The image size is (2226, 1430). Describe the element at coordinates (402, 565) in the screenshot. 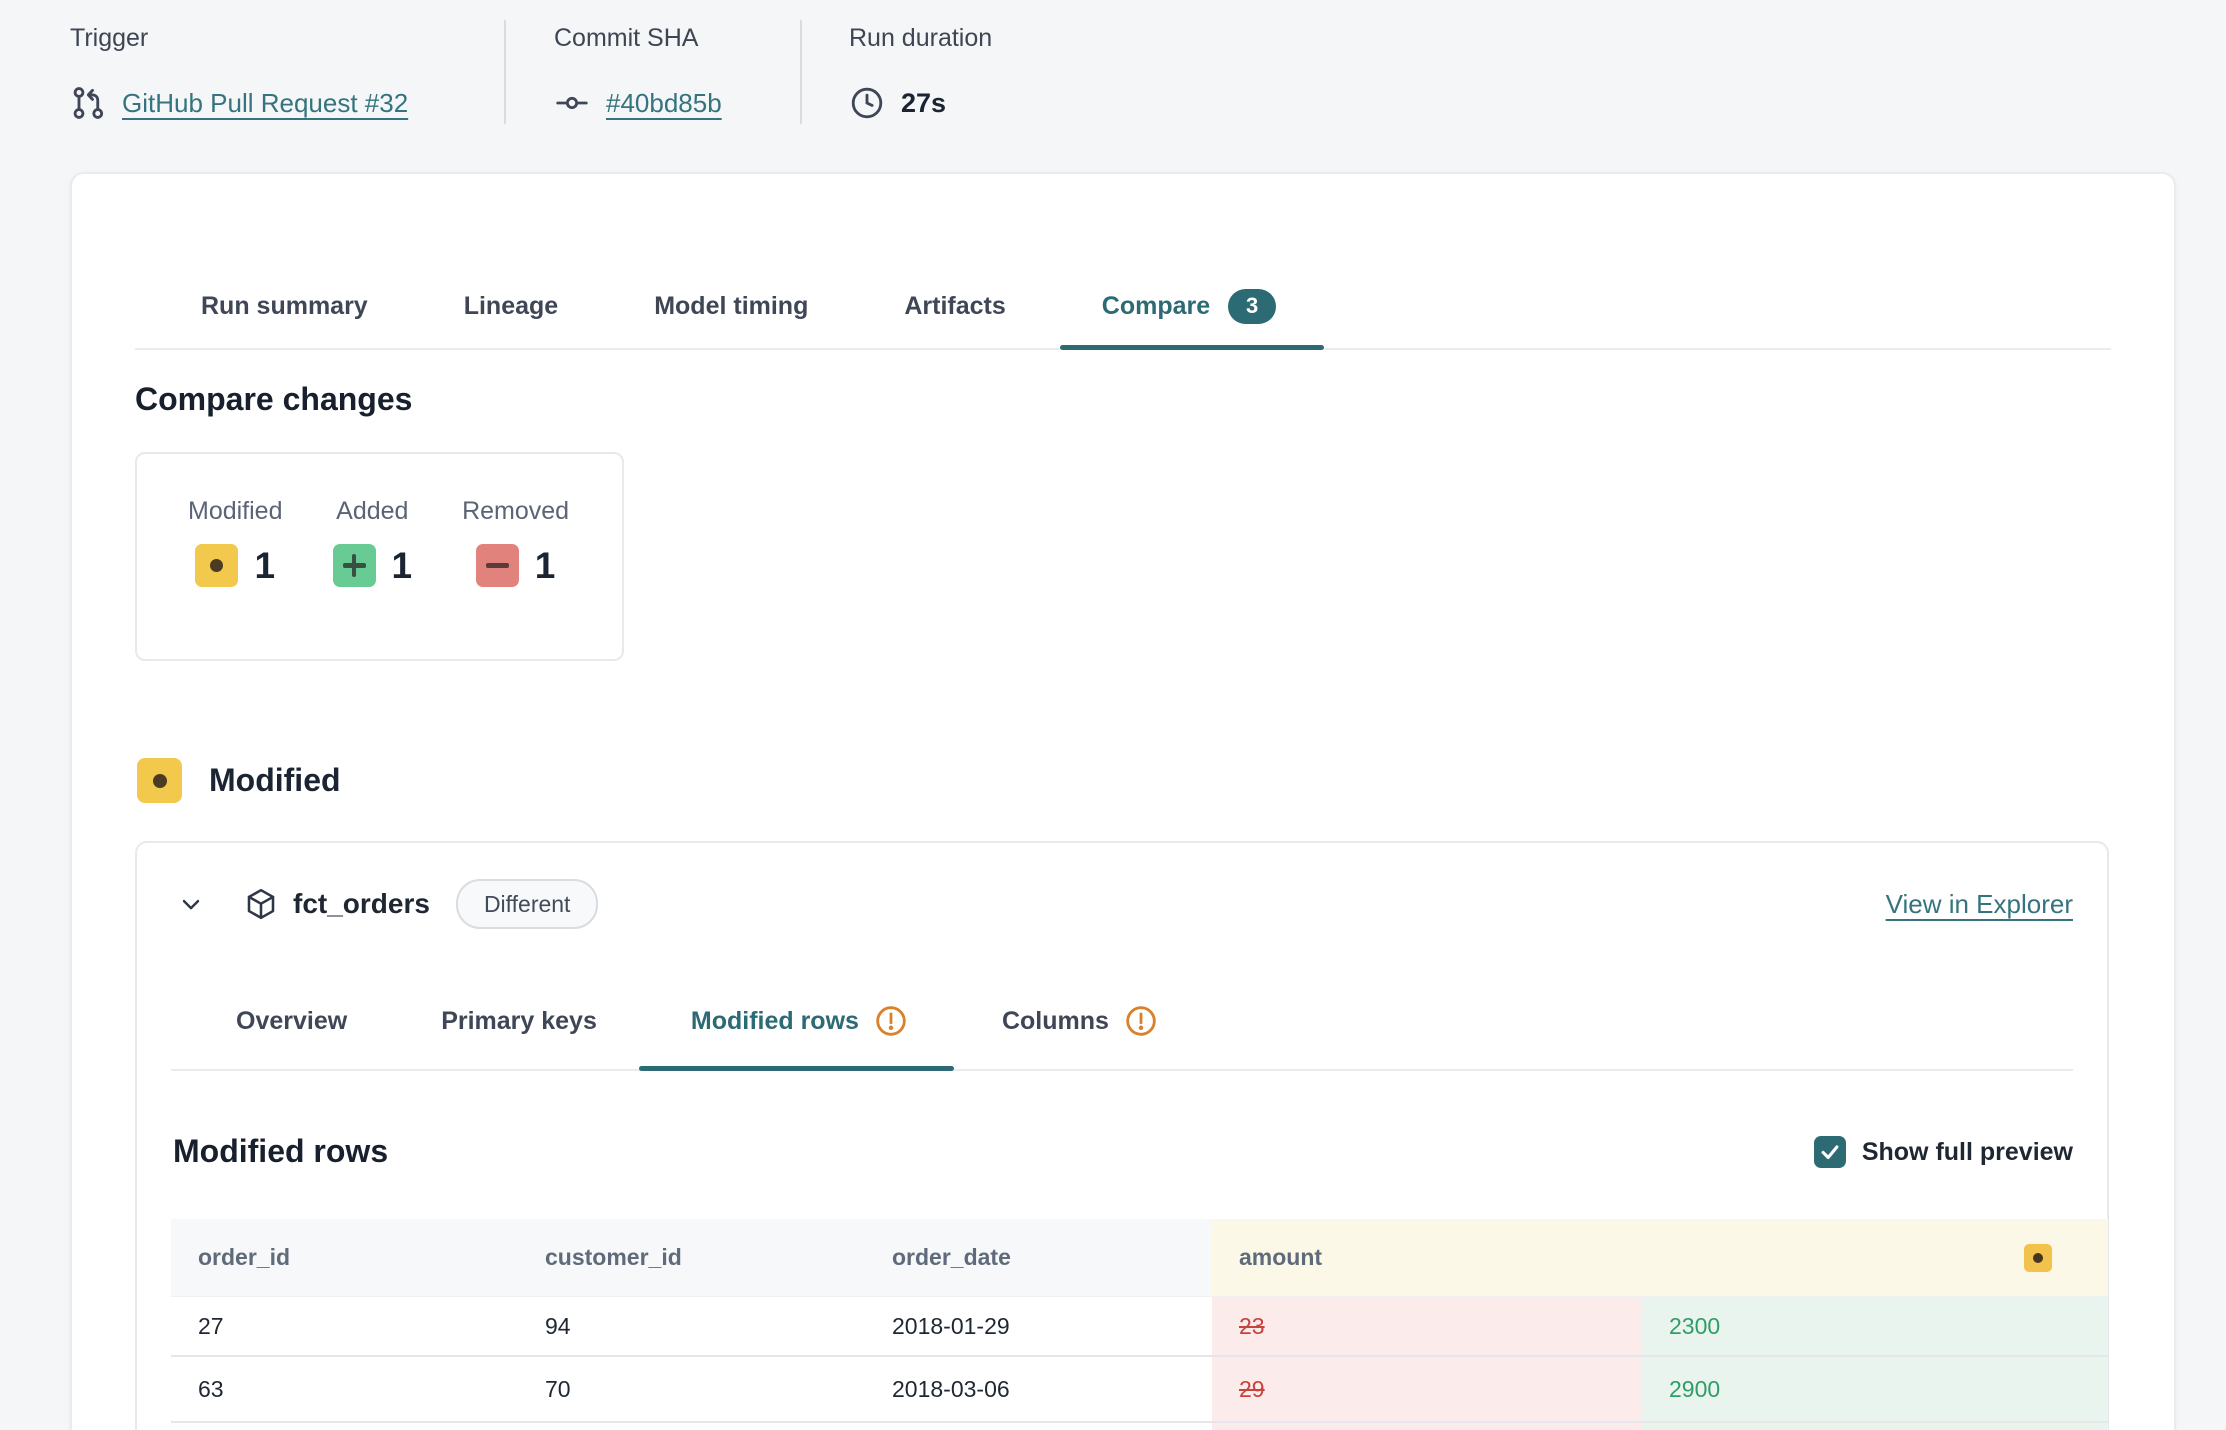

I see `added-count: 1` at that location.